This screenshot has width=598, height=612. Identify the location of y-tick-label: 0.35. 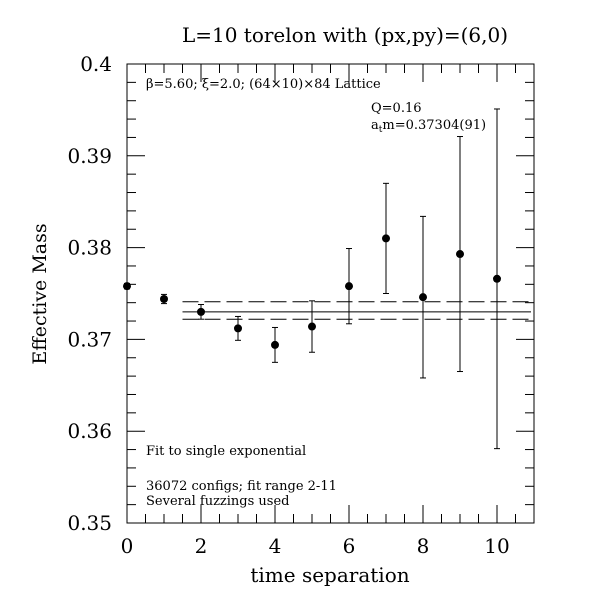
(89, 523).